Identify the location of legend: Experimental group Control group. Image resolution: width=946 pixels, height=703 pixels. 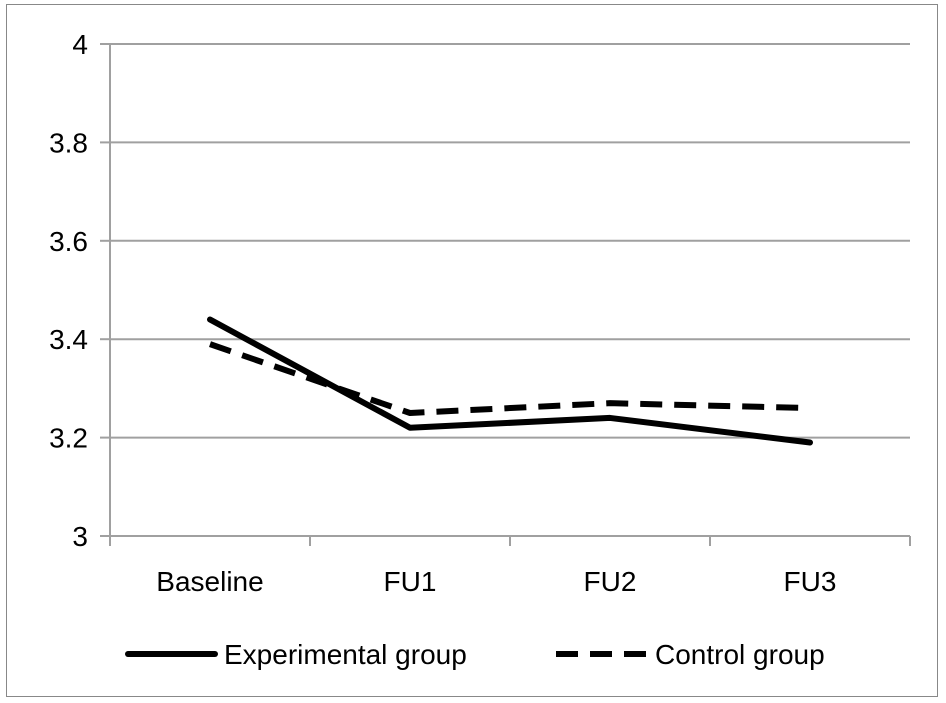
(475, 654).